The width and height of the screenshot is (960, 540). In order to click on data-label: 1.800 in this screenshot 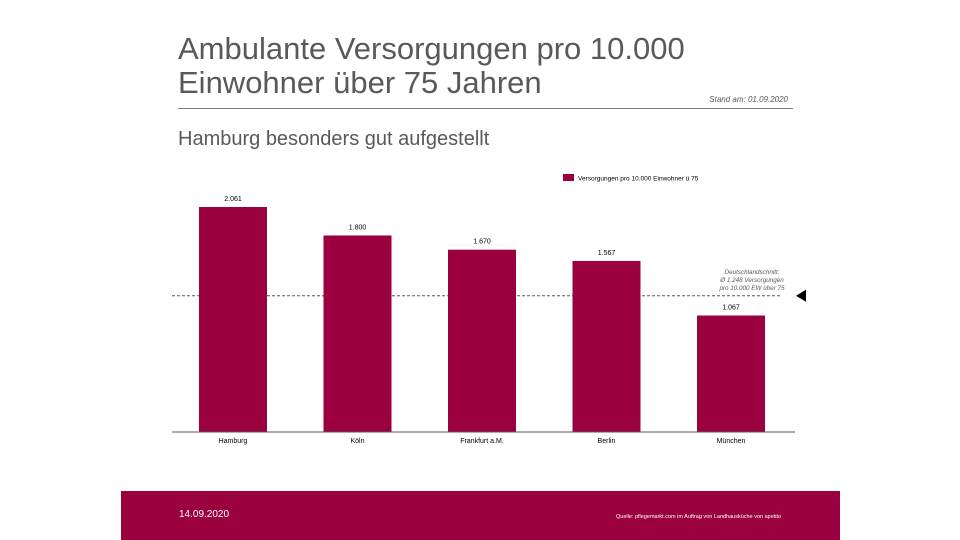, I will do `click(358, 227)`.